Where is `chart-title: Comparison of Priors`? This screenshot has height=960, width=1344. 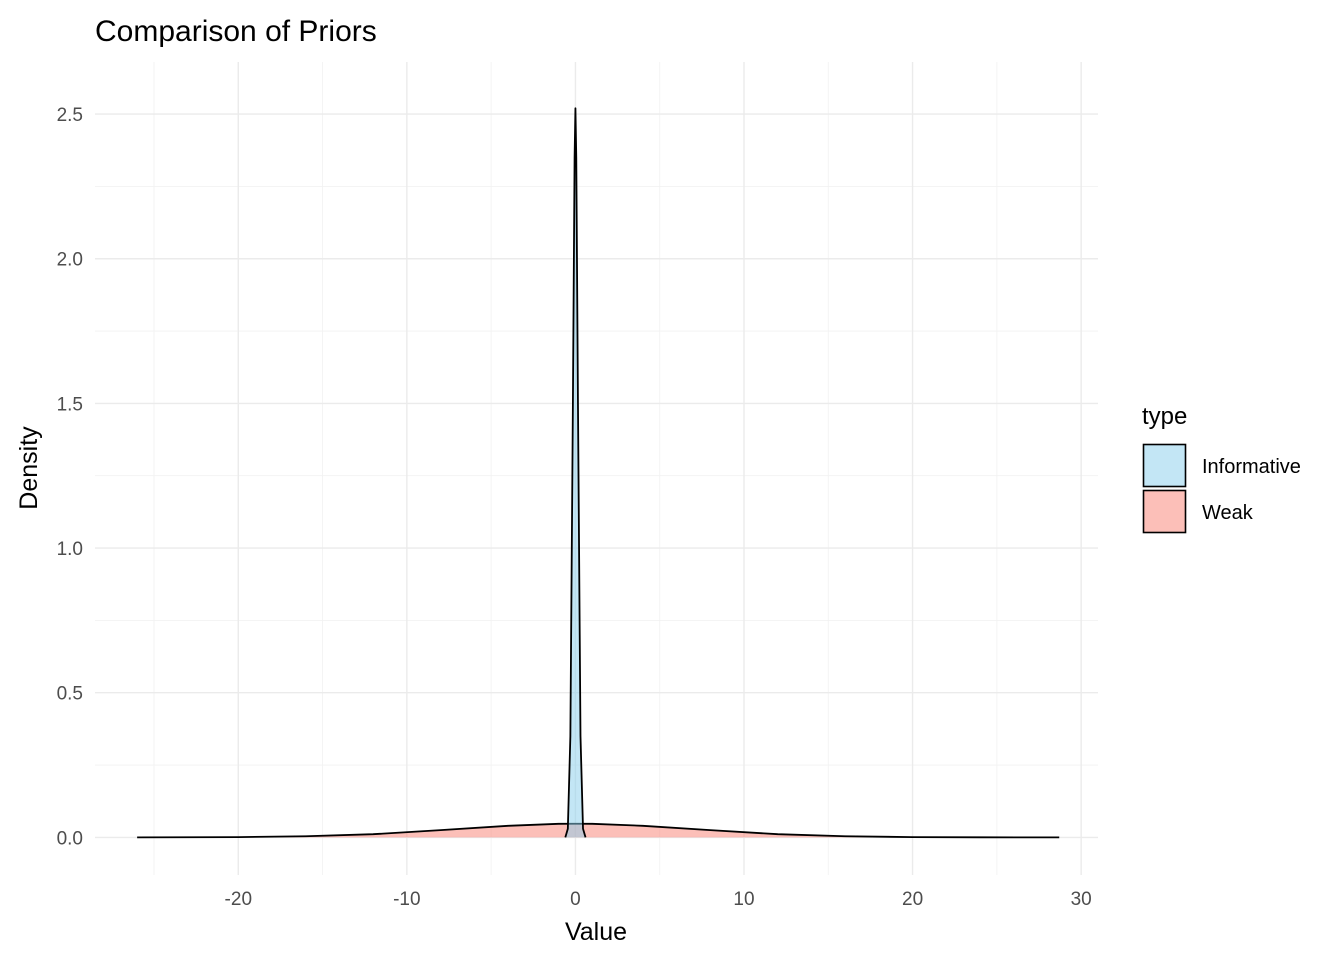 chart-title: Comparison of Priors is located at coordinates (236, 31).